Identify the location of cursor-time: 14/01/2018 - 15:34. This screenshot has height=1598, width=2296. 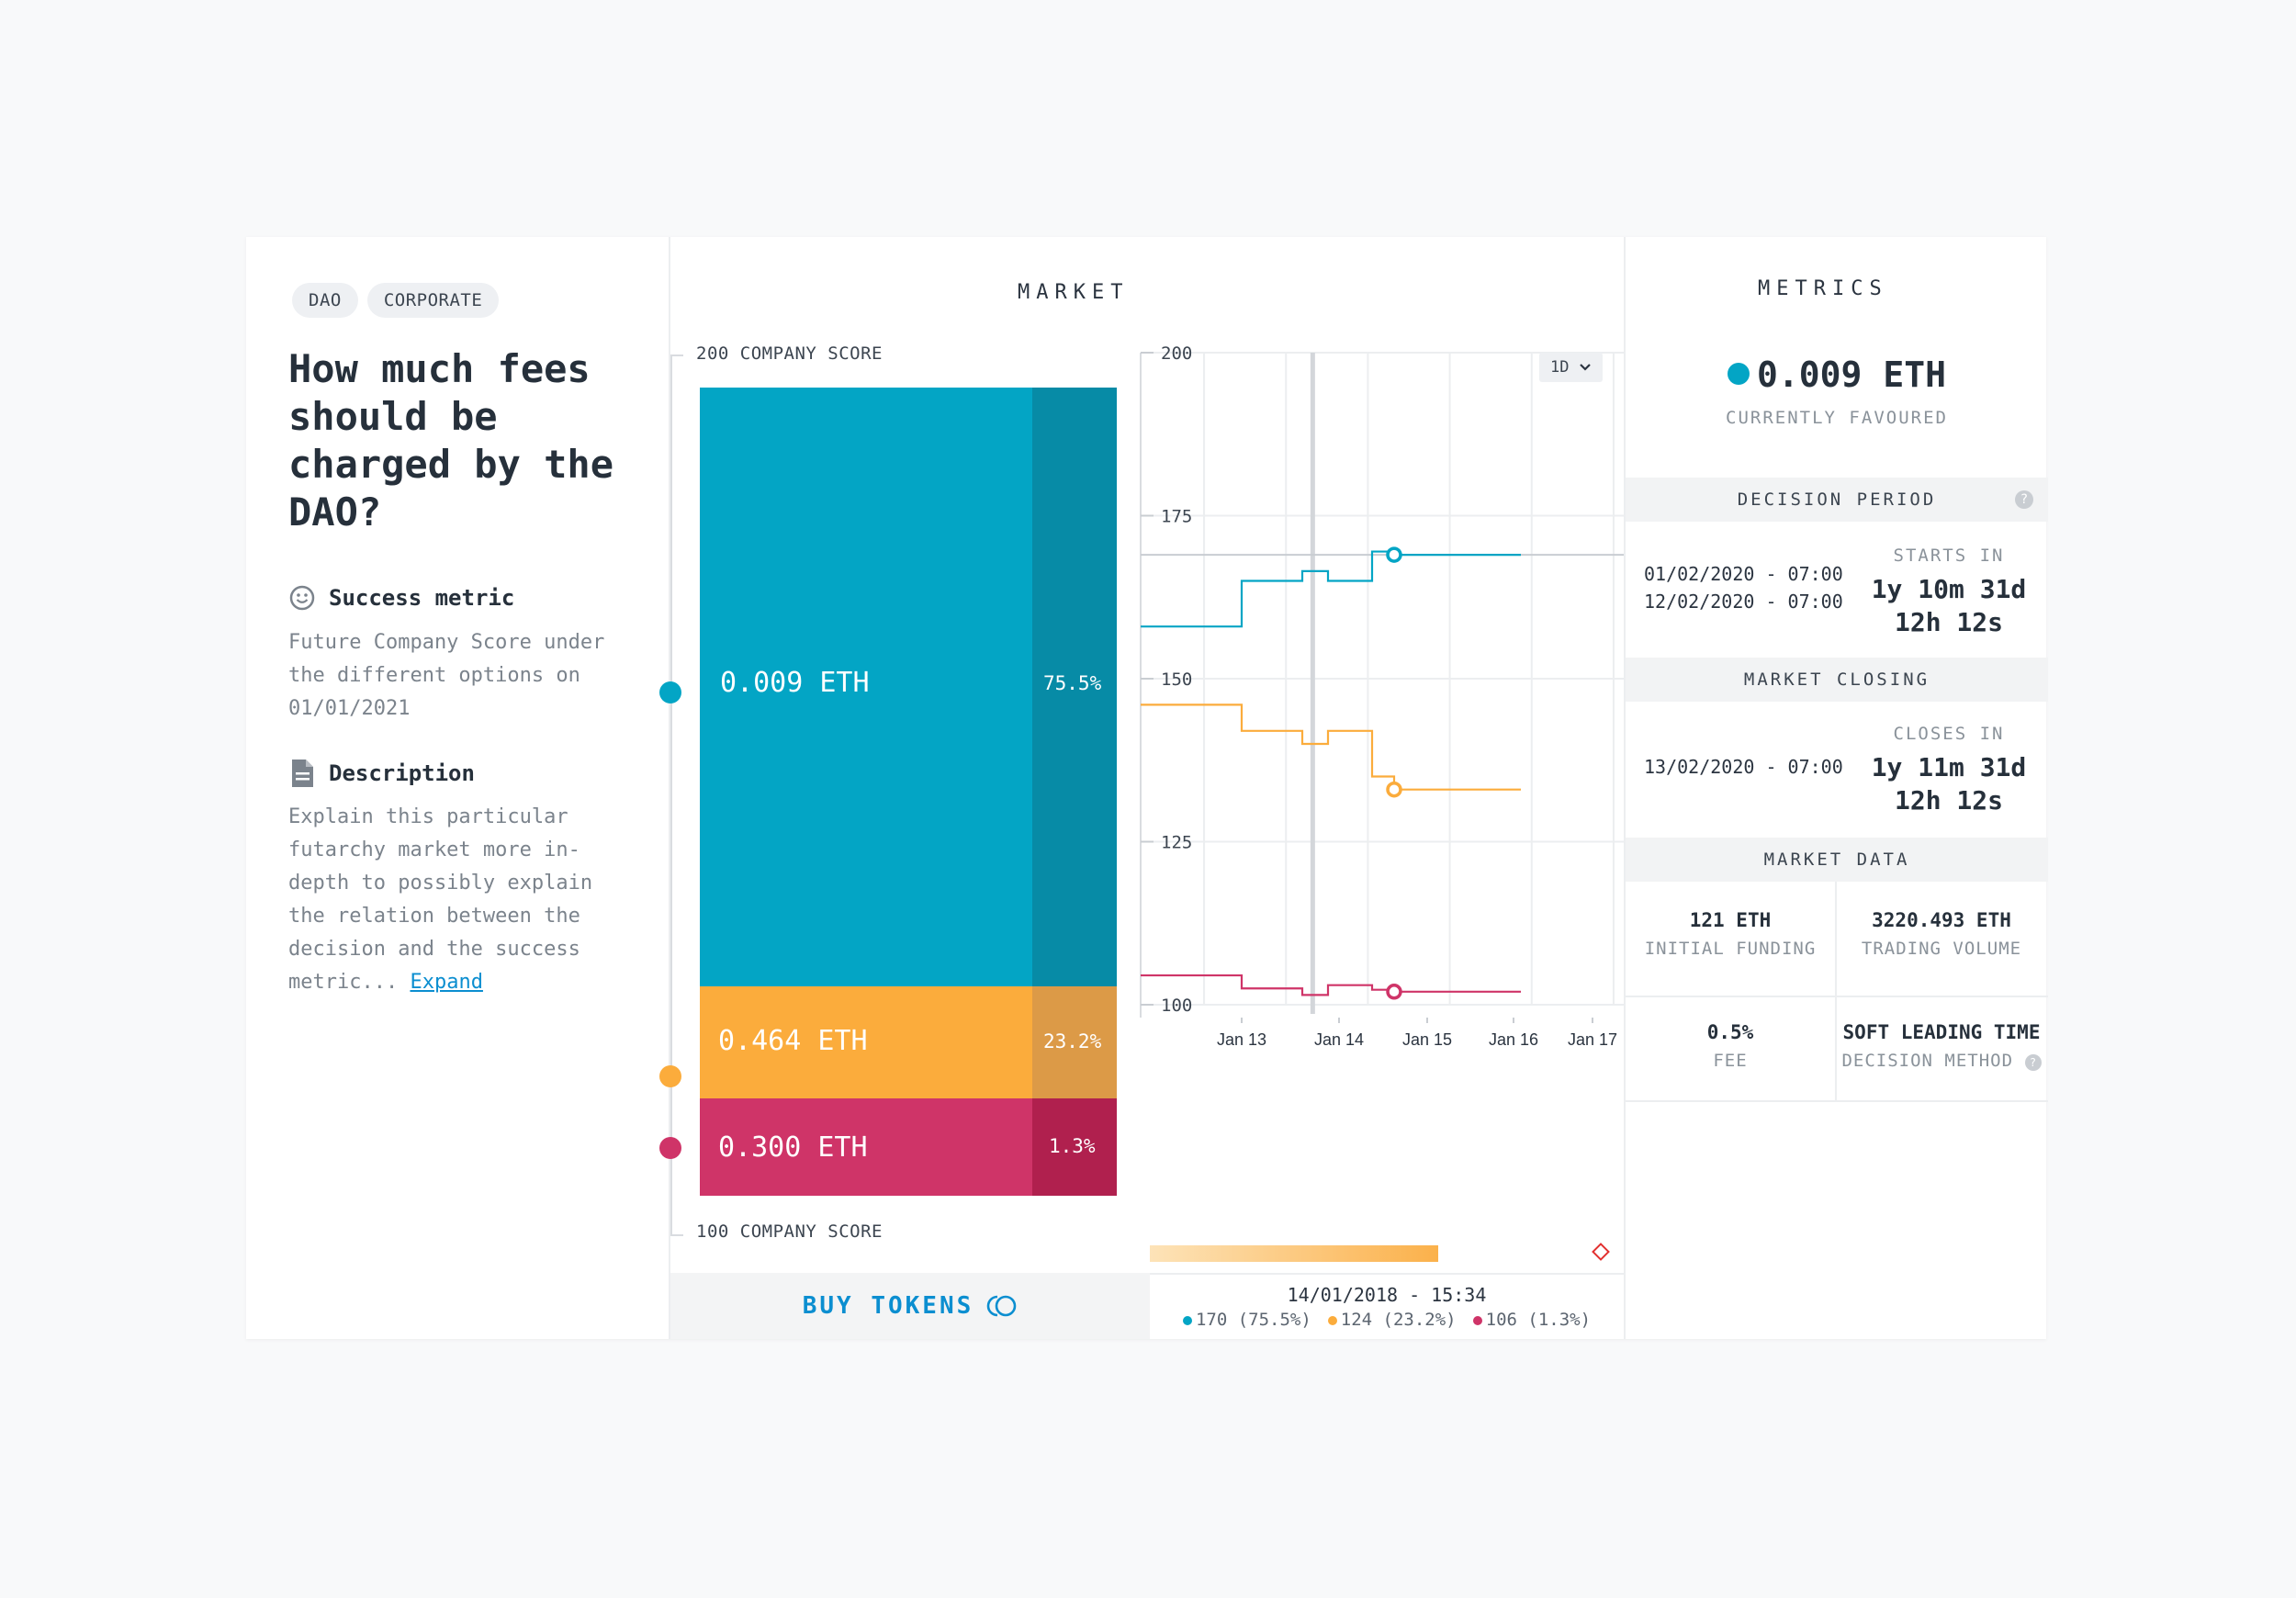
(1387, 1295).